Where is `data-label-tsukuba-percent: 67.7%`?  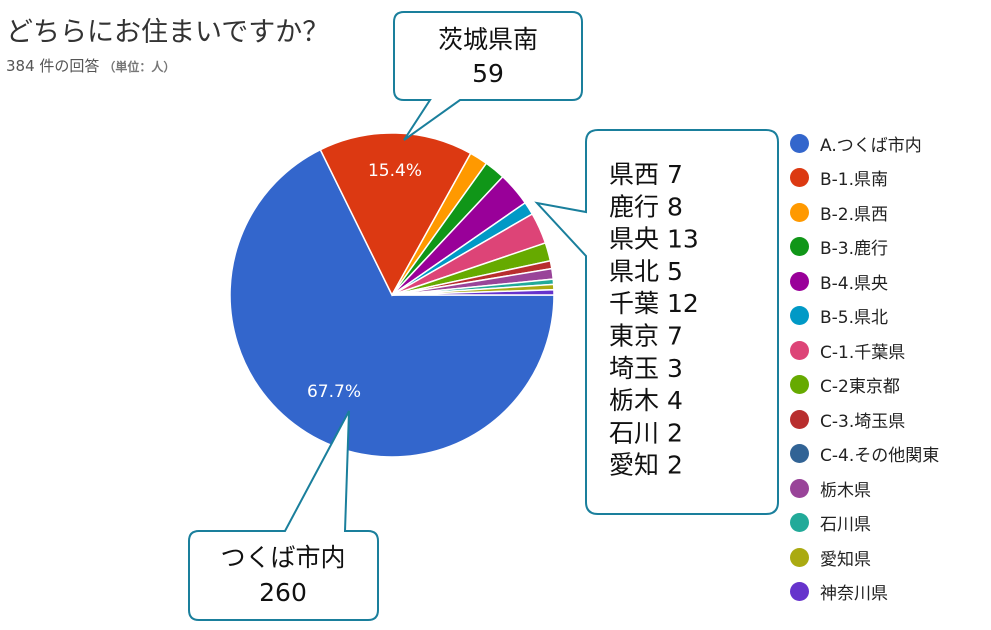 data-label-tsukuba-percent: 67.7% is located at coordinates (334, 392).